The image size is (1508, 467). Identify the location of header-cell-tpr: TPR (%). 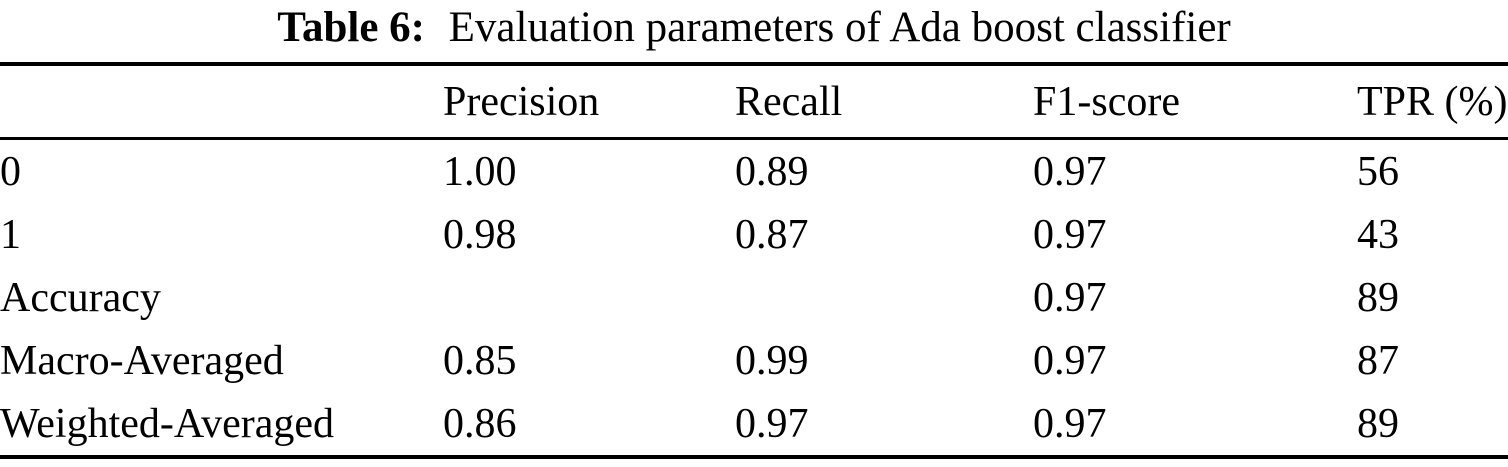
(1432, 102).